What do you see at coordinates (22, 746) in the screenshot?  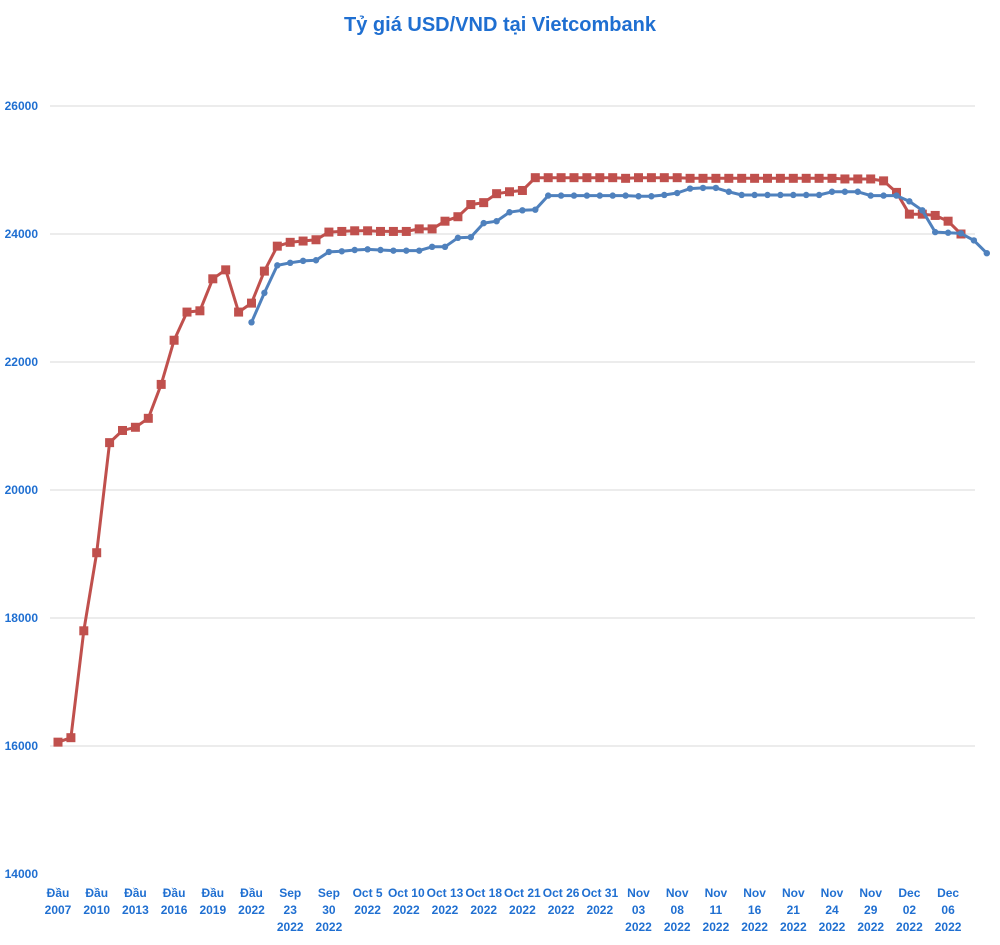 I see `y-tick-label: 16000` at bounding box center [22, 746].